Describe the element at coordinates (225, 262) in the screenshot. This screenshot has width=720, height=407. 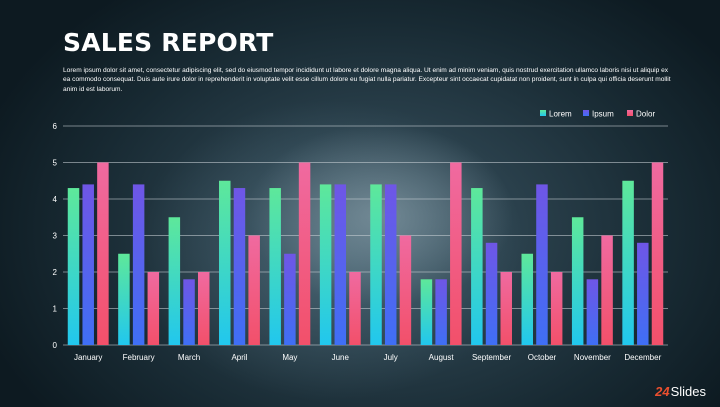
I see `bar-lorem-april` at that location.